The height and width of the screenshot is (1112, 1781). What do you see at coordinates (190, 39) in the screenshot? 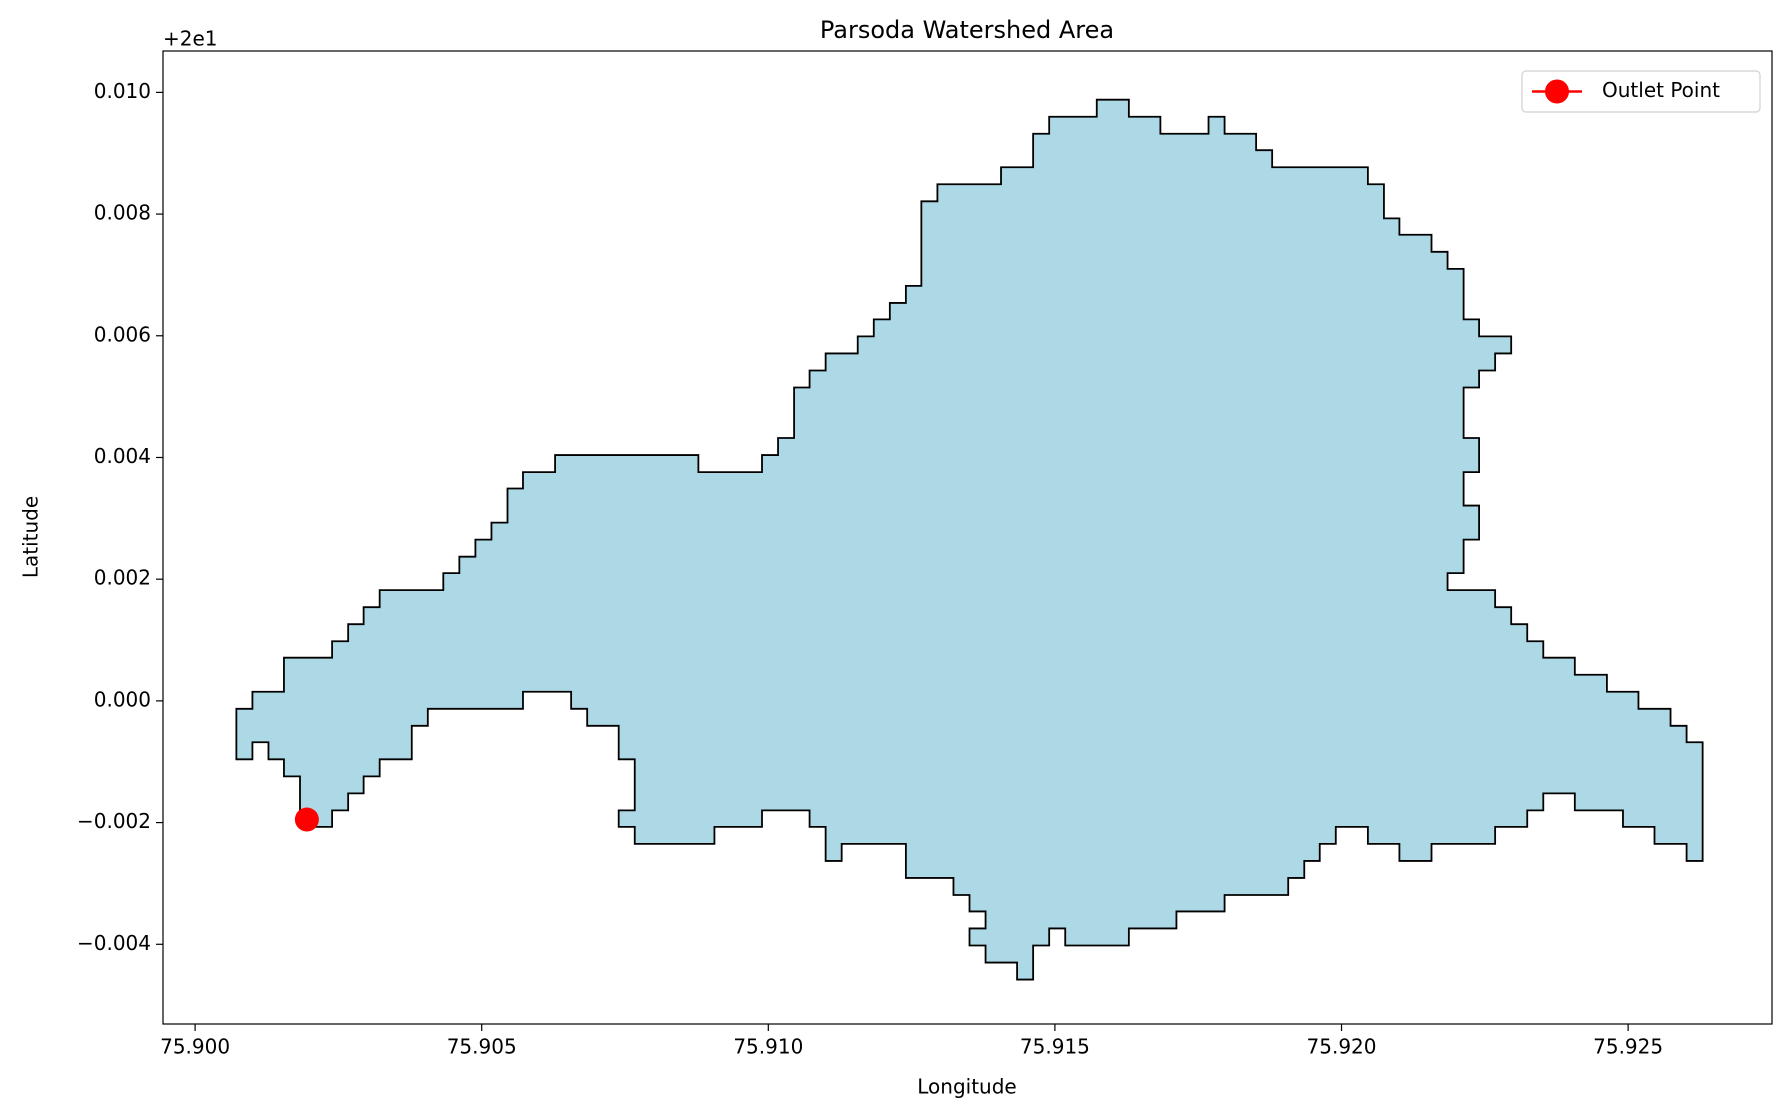
I see `y-offset-label: +2e1` at bounding box center [190, 39].